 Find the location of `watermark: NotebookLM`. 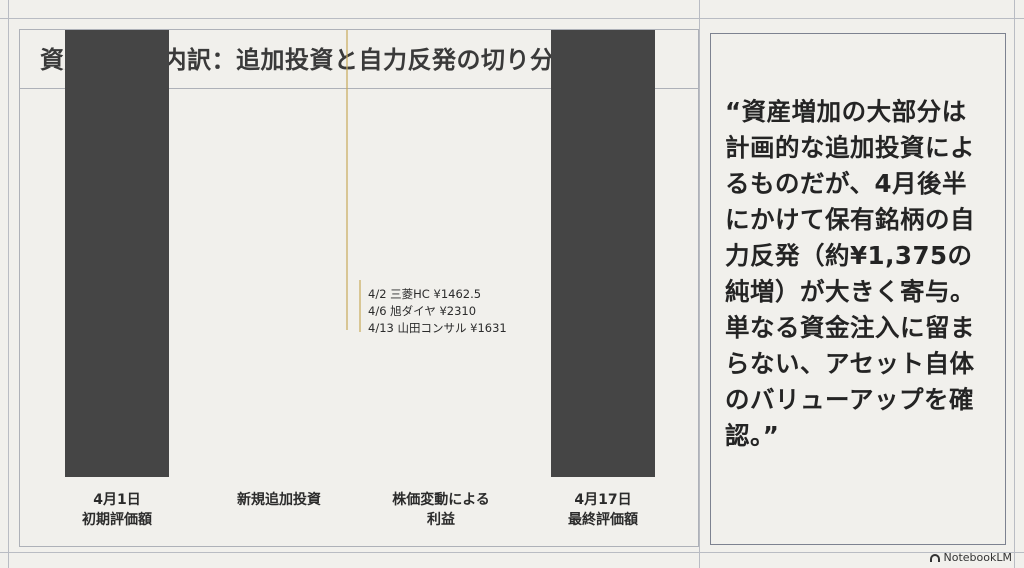

watermark: NotebookLM is located at coordinates (970, 557).